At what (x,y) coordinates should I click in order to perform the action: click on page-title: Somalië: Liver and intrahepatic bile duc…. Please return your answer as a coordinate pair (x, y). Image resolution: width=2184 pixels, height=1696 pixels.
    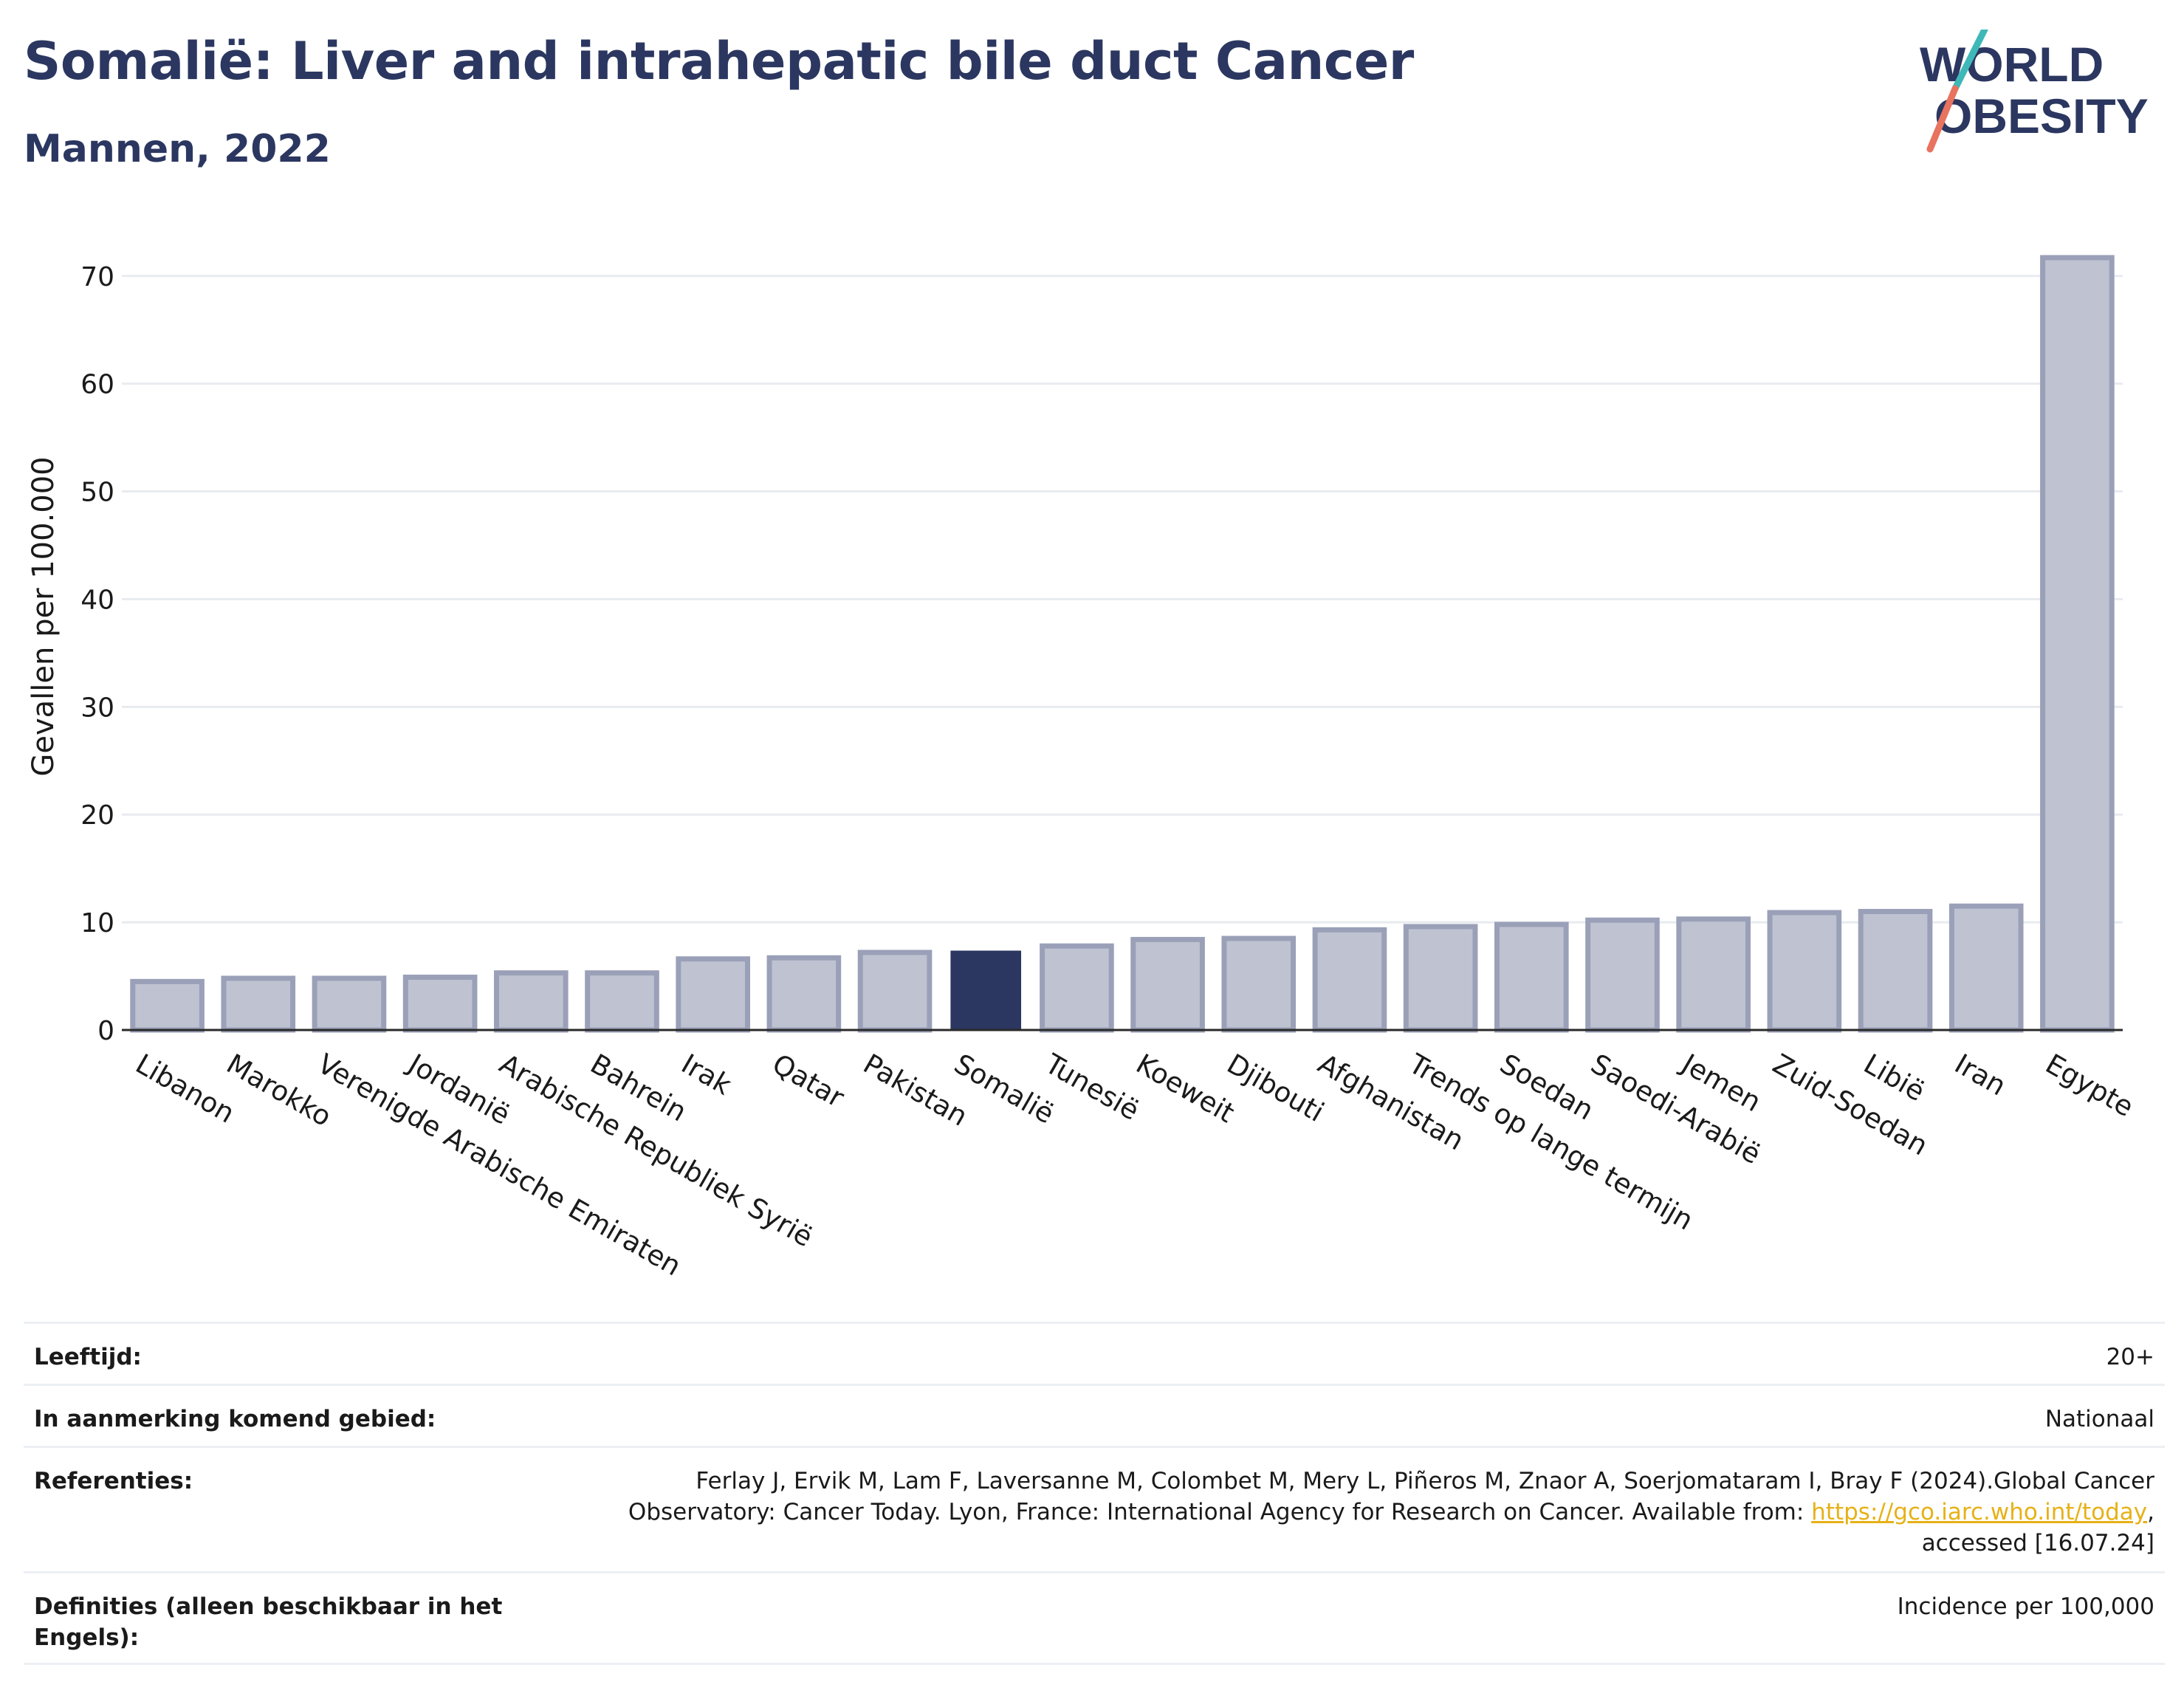
    Looking at the image, I should click on (719, 61).